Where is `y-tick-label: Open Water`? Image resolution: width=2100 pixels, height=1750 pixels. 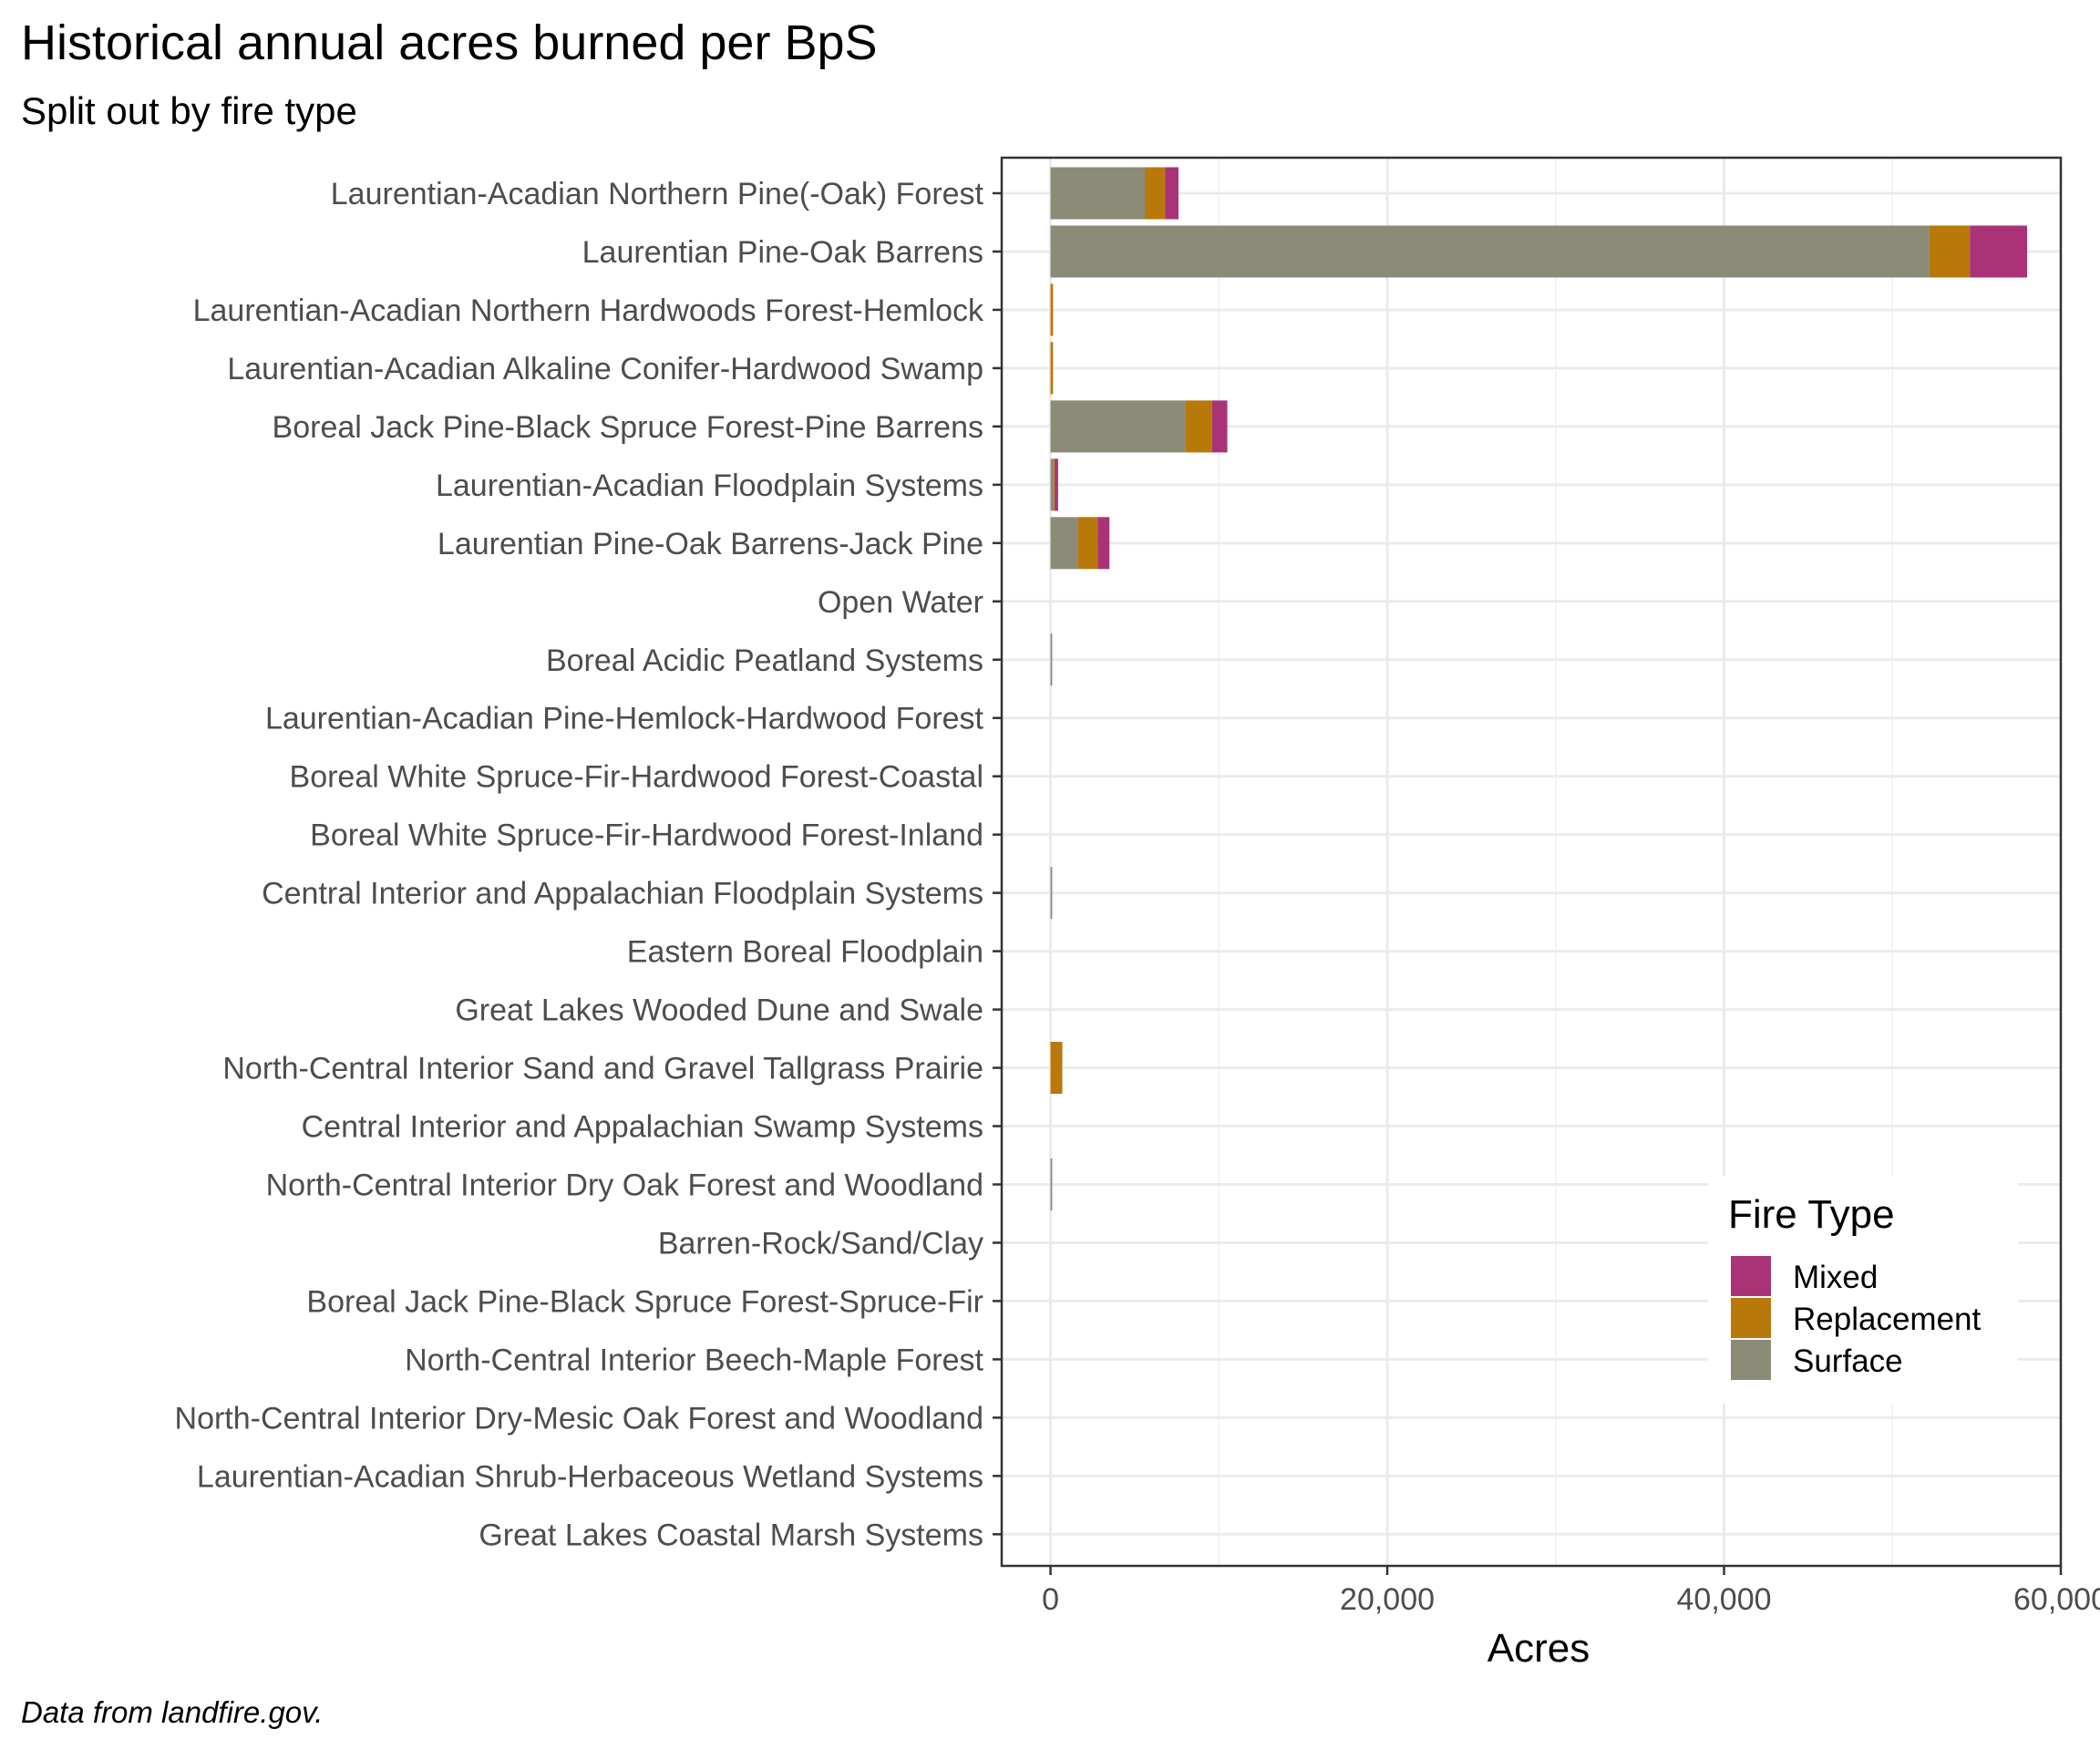 y-tick-label: Open Water is located at coordinates (901, 603).